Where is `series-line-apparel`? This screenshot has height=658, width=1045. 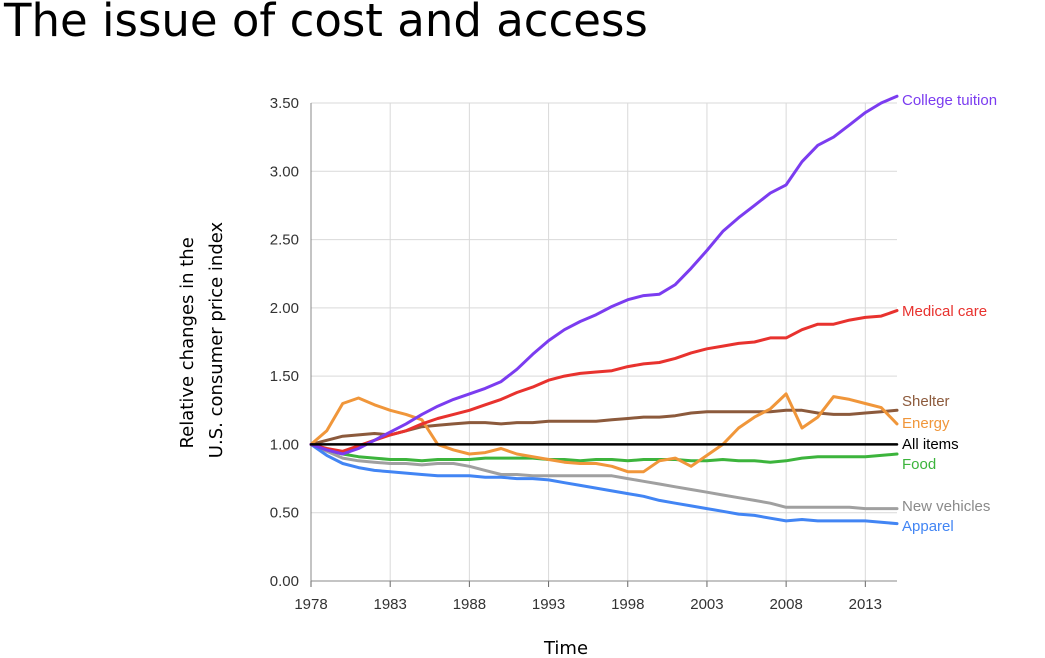
series-line-apparel is located at coordinates (604, 484).